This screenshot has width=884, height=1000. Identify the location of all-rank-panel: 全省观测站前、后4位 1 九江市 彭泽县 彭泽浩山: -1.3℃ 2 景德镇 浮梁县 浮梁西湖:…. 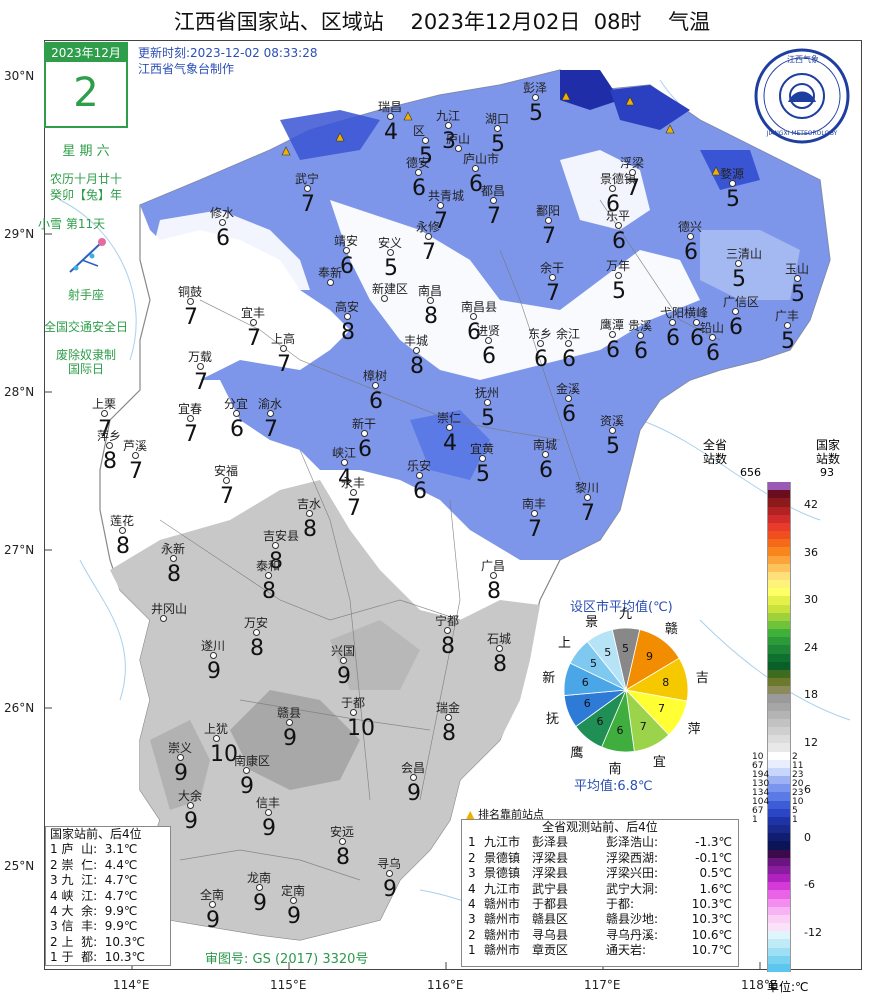
(600, 893).